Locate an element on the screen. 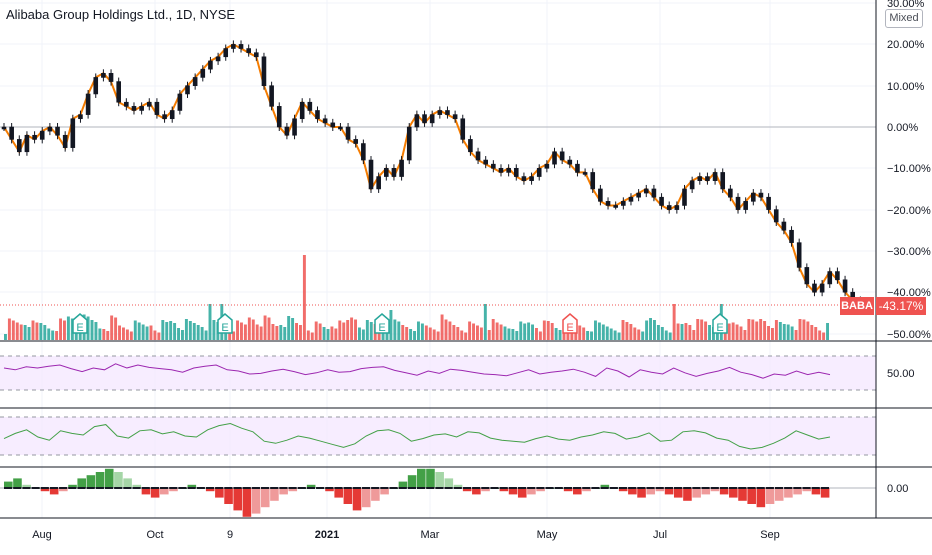 Image resolution: width=932 pixels, height=555 pixels. time-axis: Aug Oct 9 2021 Mar May Jul Sep is located at coordinates (466, 529).